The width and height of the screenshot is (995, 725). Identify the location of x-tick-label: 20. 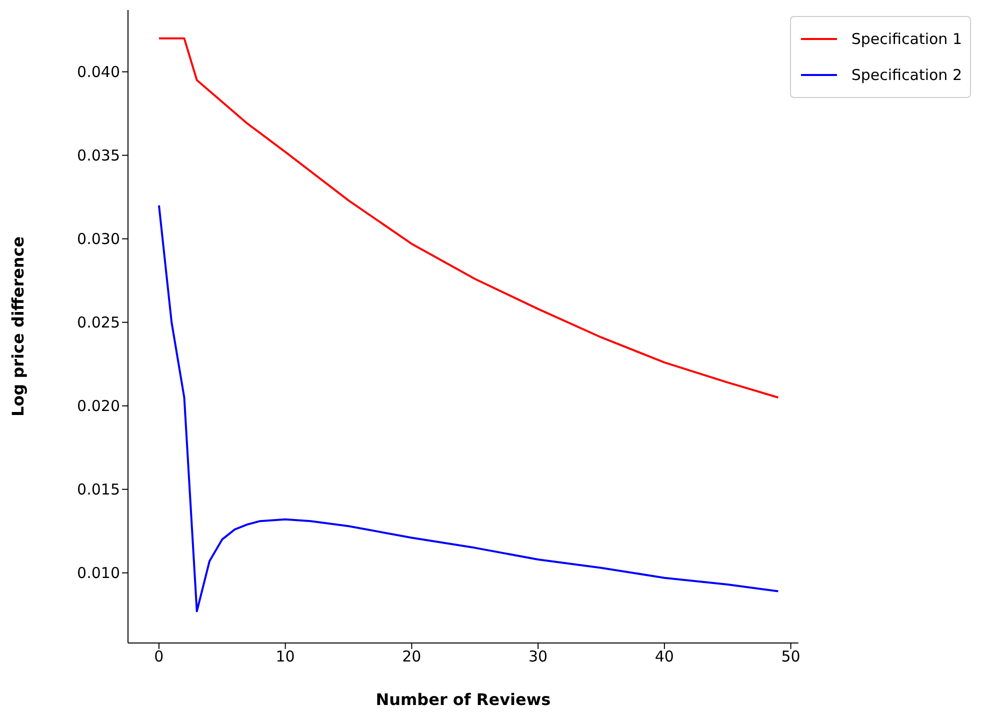
(412, 657).